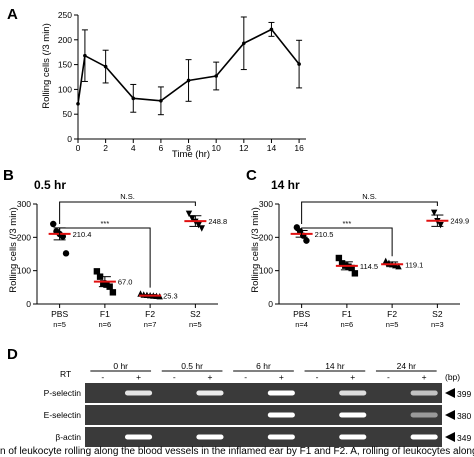 The image size is (474, 457). I want to click on panel-c-ytick-label: 0, so click(270, 304).